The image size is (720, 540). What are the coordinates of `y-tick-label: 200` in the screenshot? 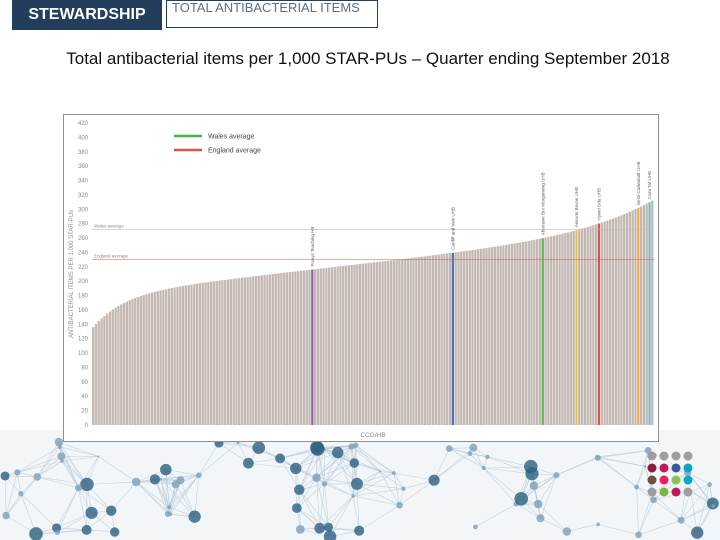 It's located at (83, 282).